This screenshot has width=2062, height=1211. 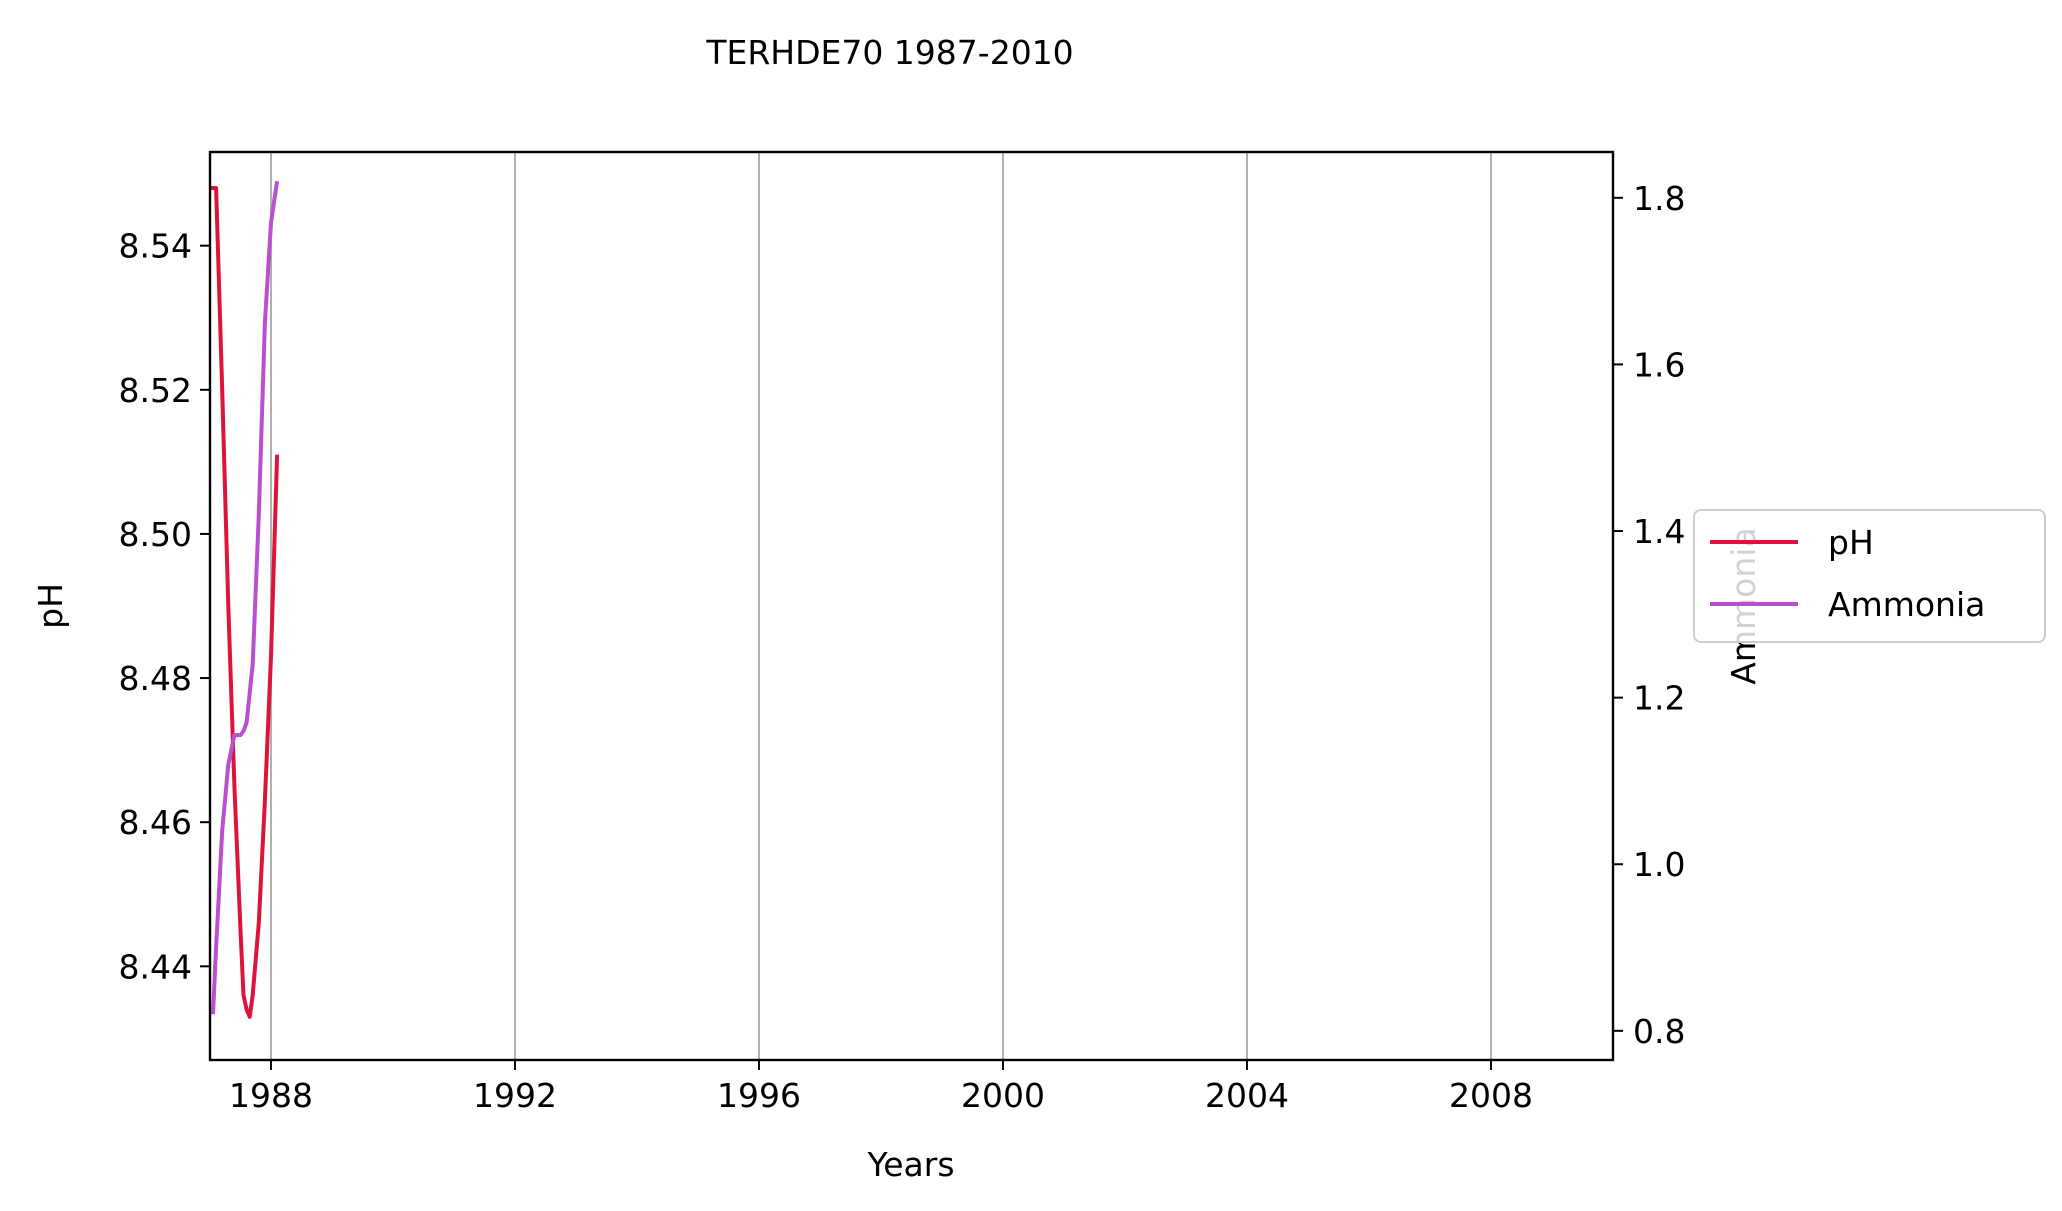 What do you see at coordinates (1659, 698) in the screenshot?
I see `y2-tick-label: 1.2` at bounding box center [1659, 698].